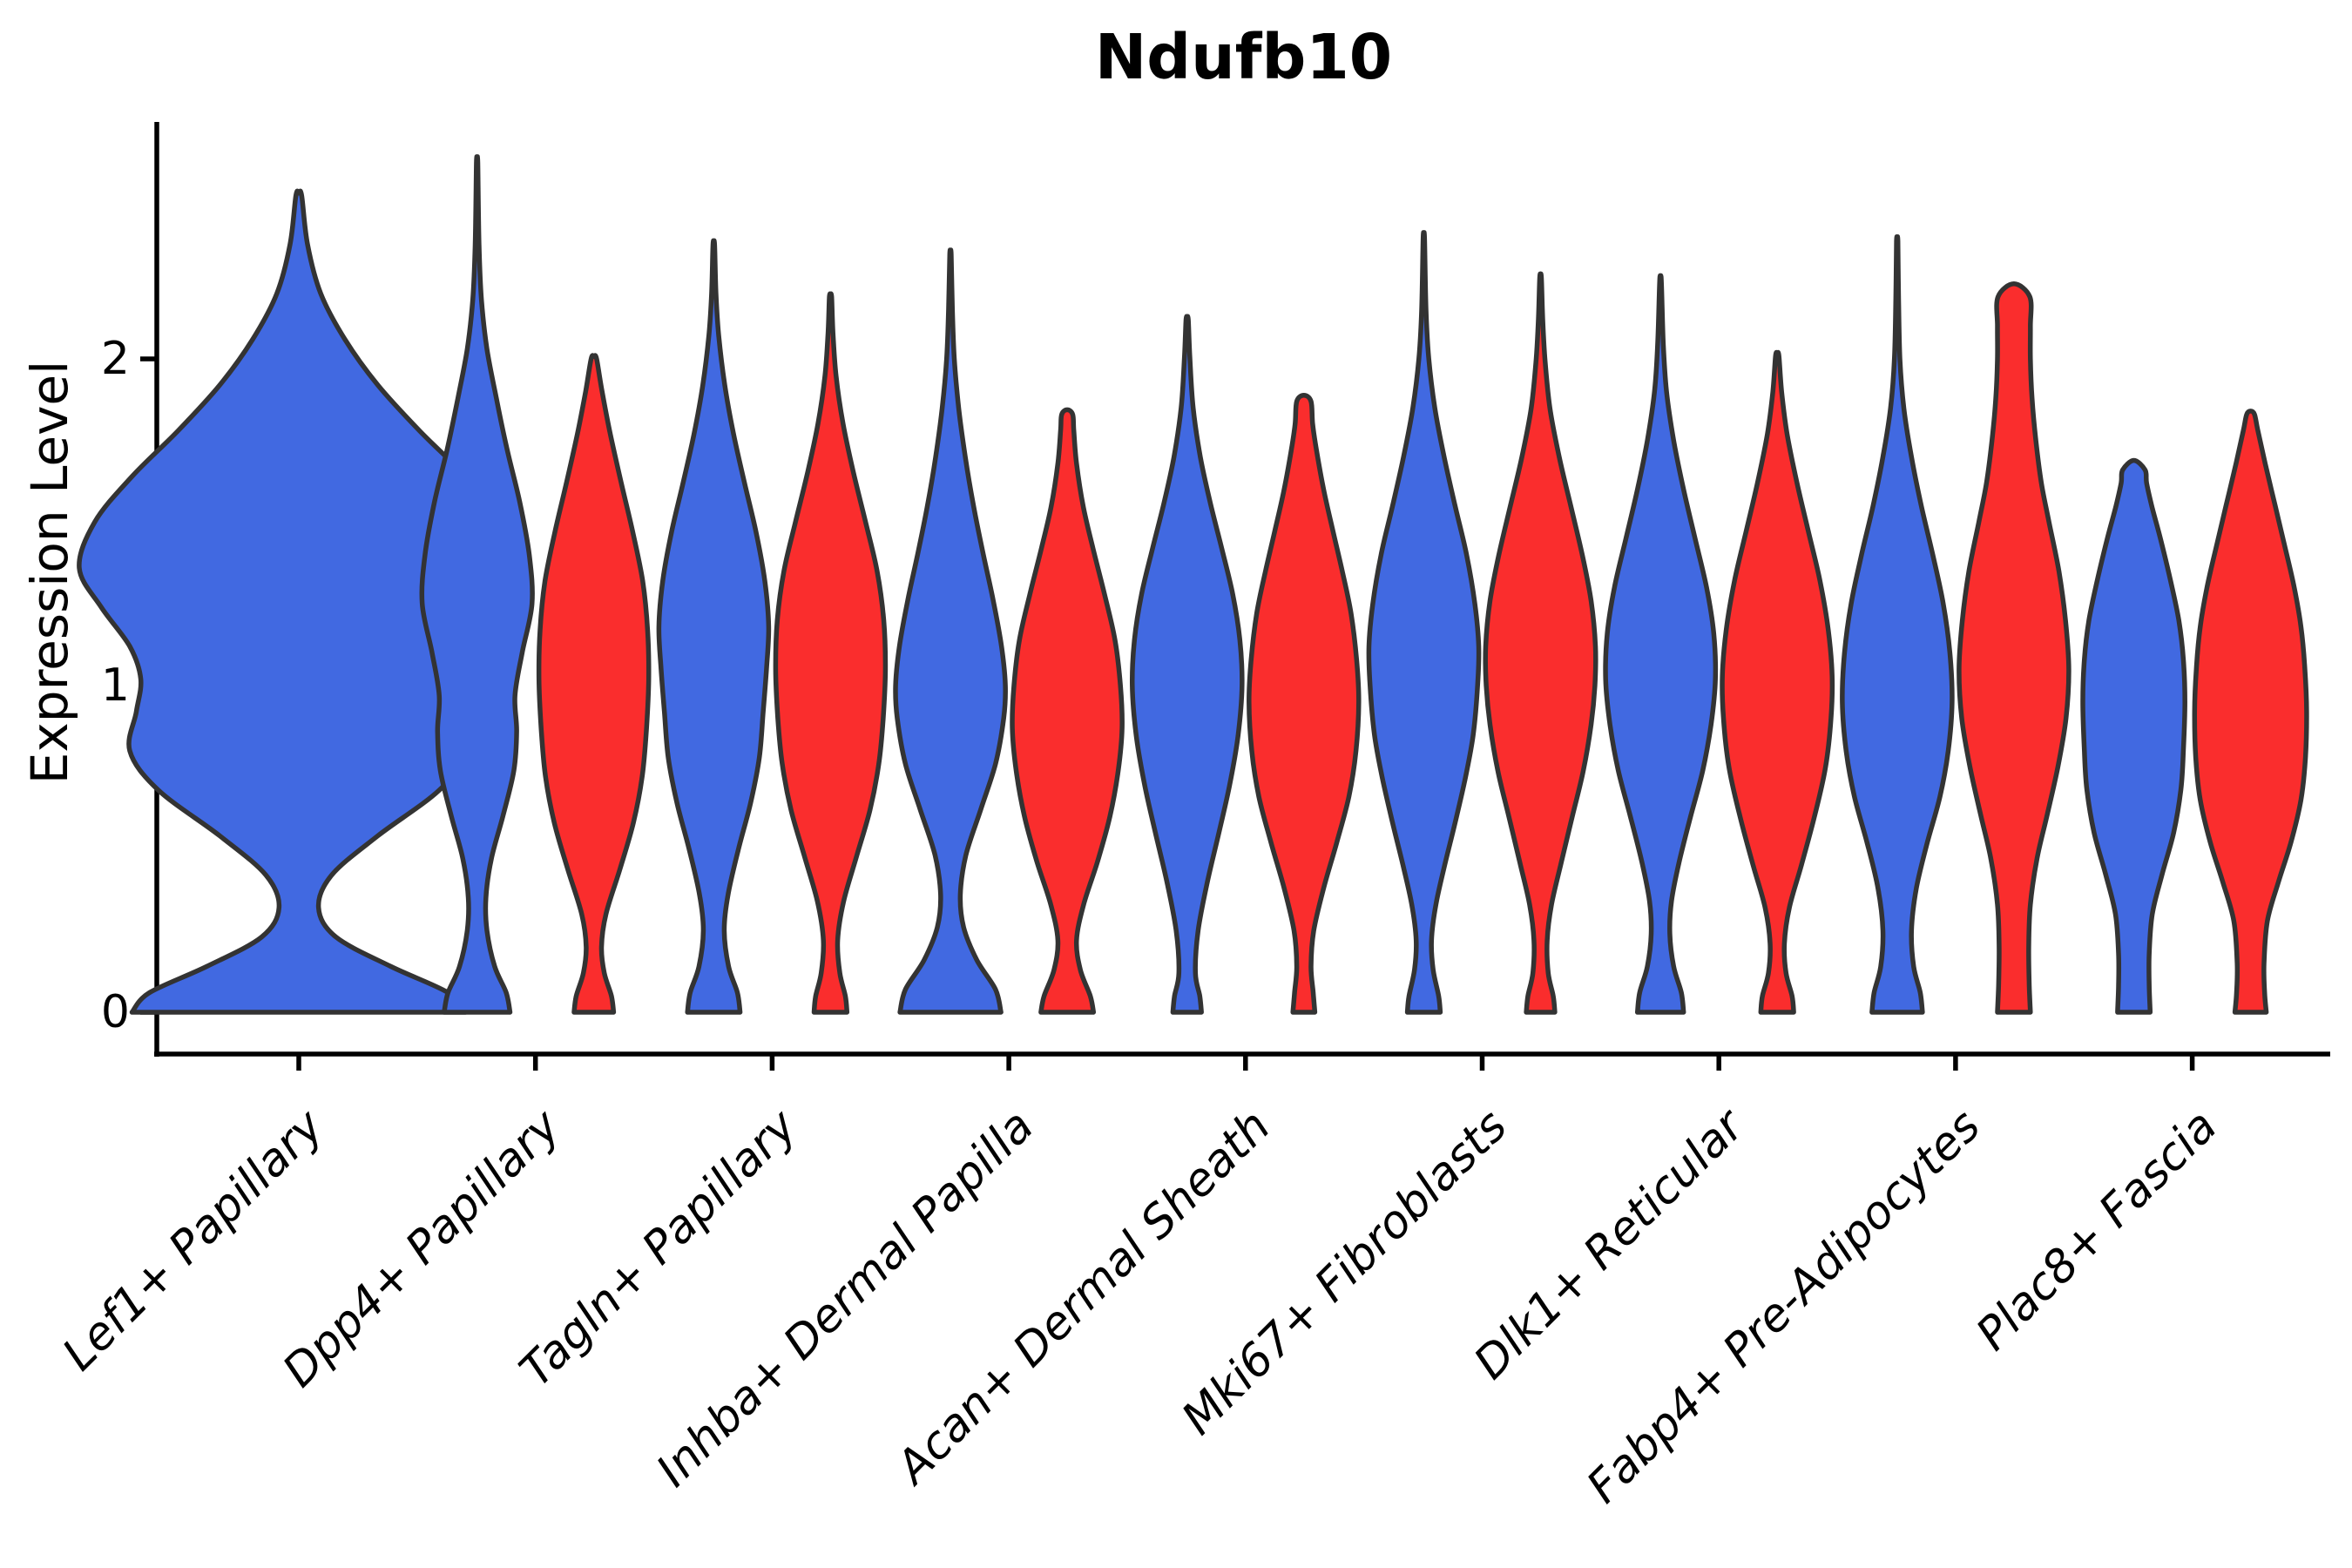 The width and height of the screenshot is (2352, 1568). What do you see at coordinates (115, 1012) in the screenshot?
I see `y-tick-label: 0` at bounding box center [115, 1012].